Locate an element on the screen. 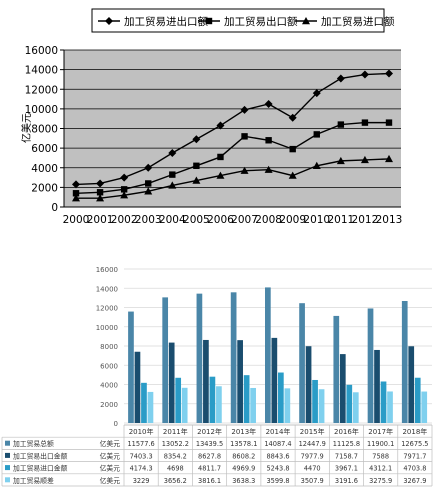  x-tick-label: 2018年 is located at coordinates (414, 431).